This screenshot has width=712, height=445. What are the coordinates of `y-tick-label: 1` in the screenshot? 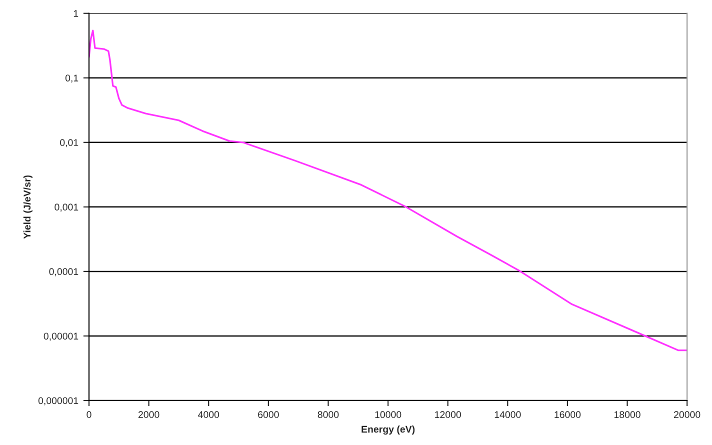 It's located at (76, 13).